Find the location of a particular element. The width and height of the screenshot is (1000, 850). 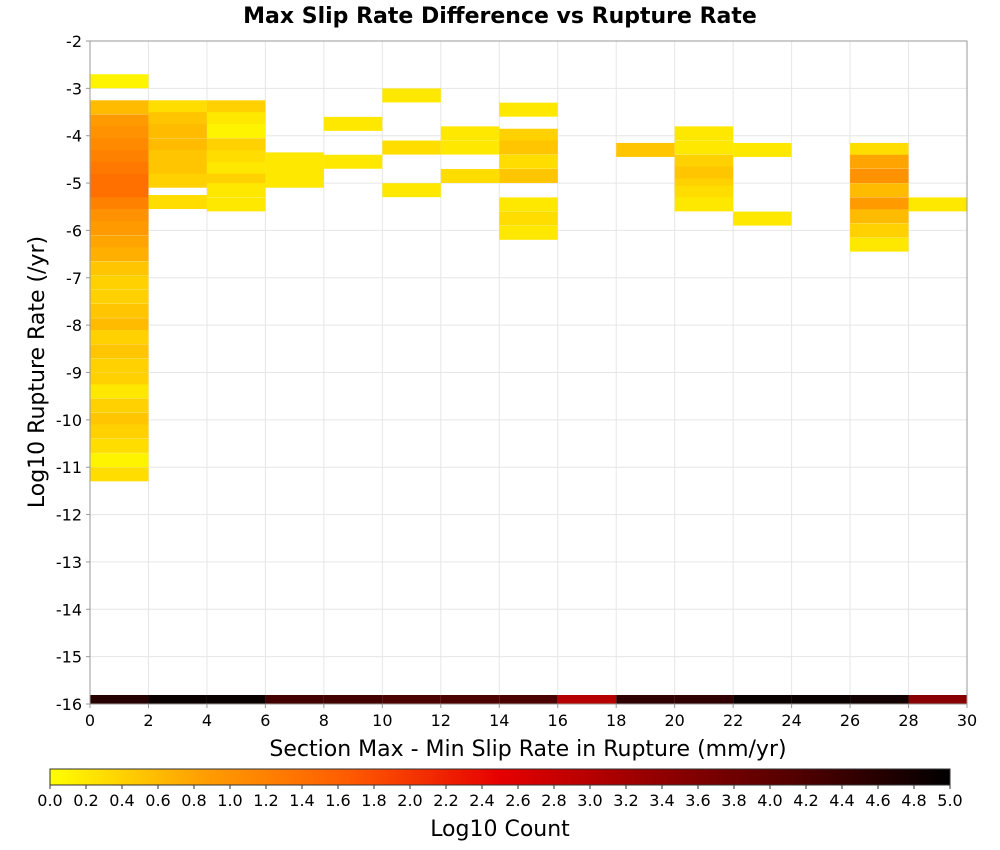

y-tick-label: -13 is located at coordinates (69, 562).